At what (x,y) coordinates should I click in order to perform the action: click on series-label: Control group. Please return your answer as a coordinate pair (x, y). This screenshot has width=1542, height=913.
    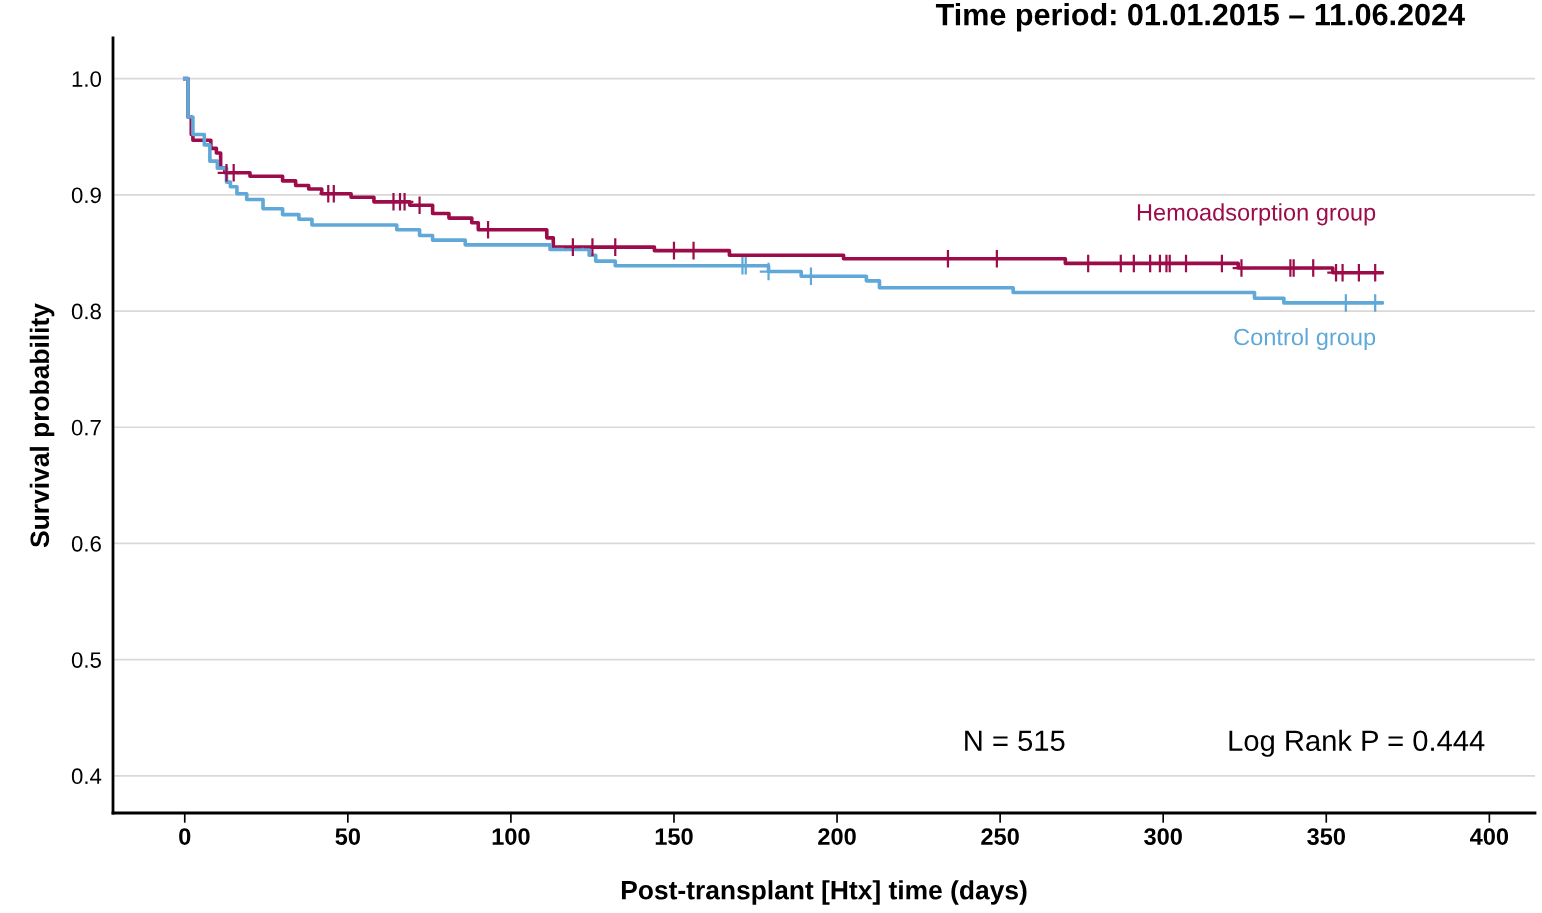
    Looking at the image, I should click on (1305, 339).